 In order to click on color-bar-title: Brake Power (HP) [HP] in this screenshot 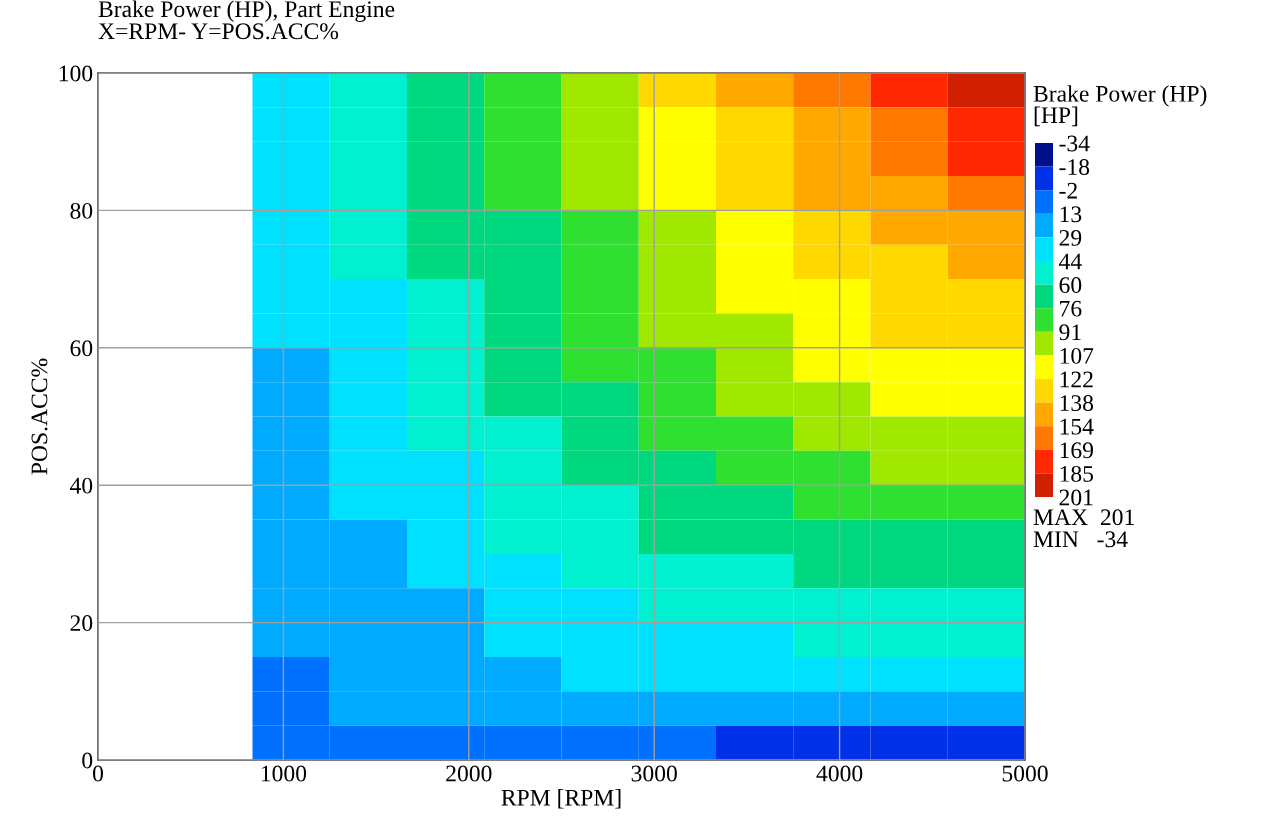, I will do `click(1120, 106)`.